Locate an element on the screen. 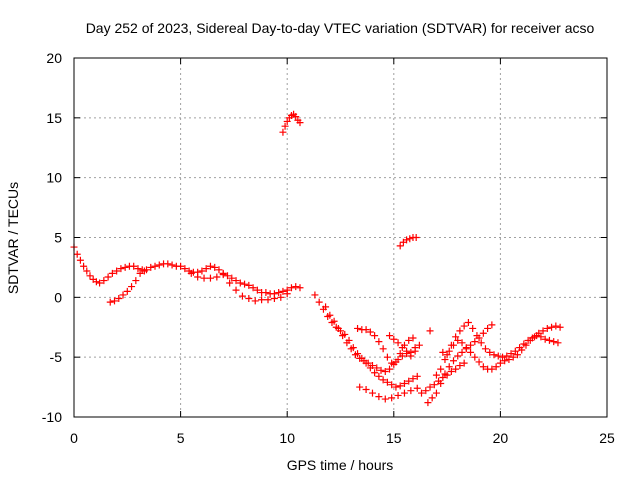  series-late-d is located at coordinates (388, 393).